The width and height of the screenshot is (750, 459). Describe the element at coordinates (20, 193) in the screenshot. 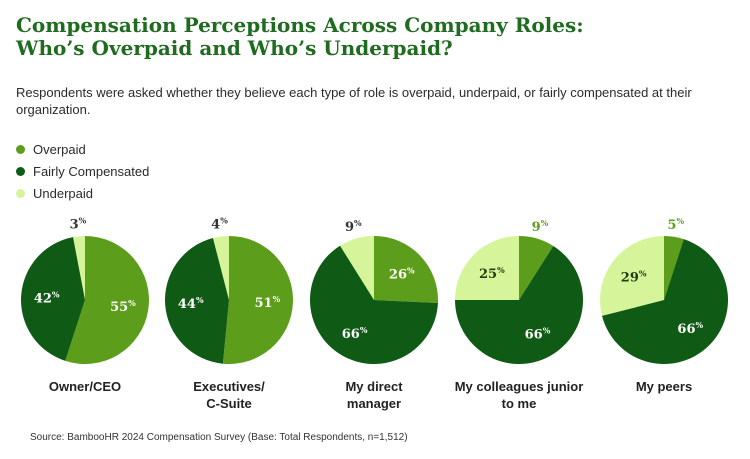

I see `legend-swatch-underpaid` at that location.